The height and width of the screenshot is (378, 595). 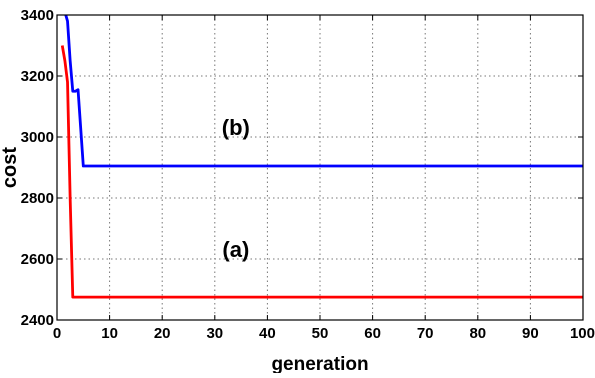 What do you see at coordinates (37, 76) in the screenshot?
I see `y-tick-label: 3200` at bounding box center [37, 76].